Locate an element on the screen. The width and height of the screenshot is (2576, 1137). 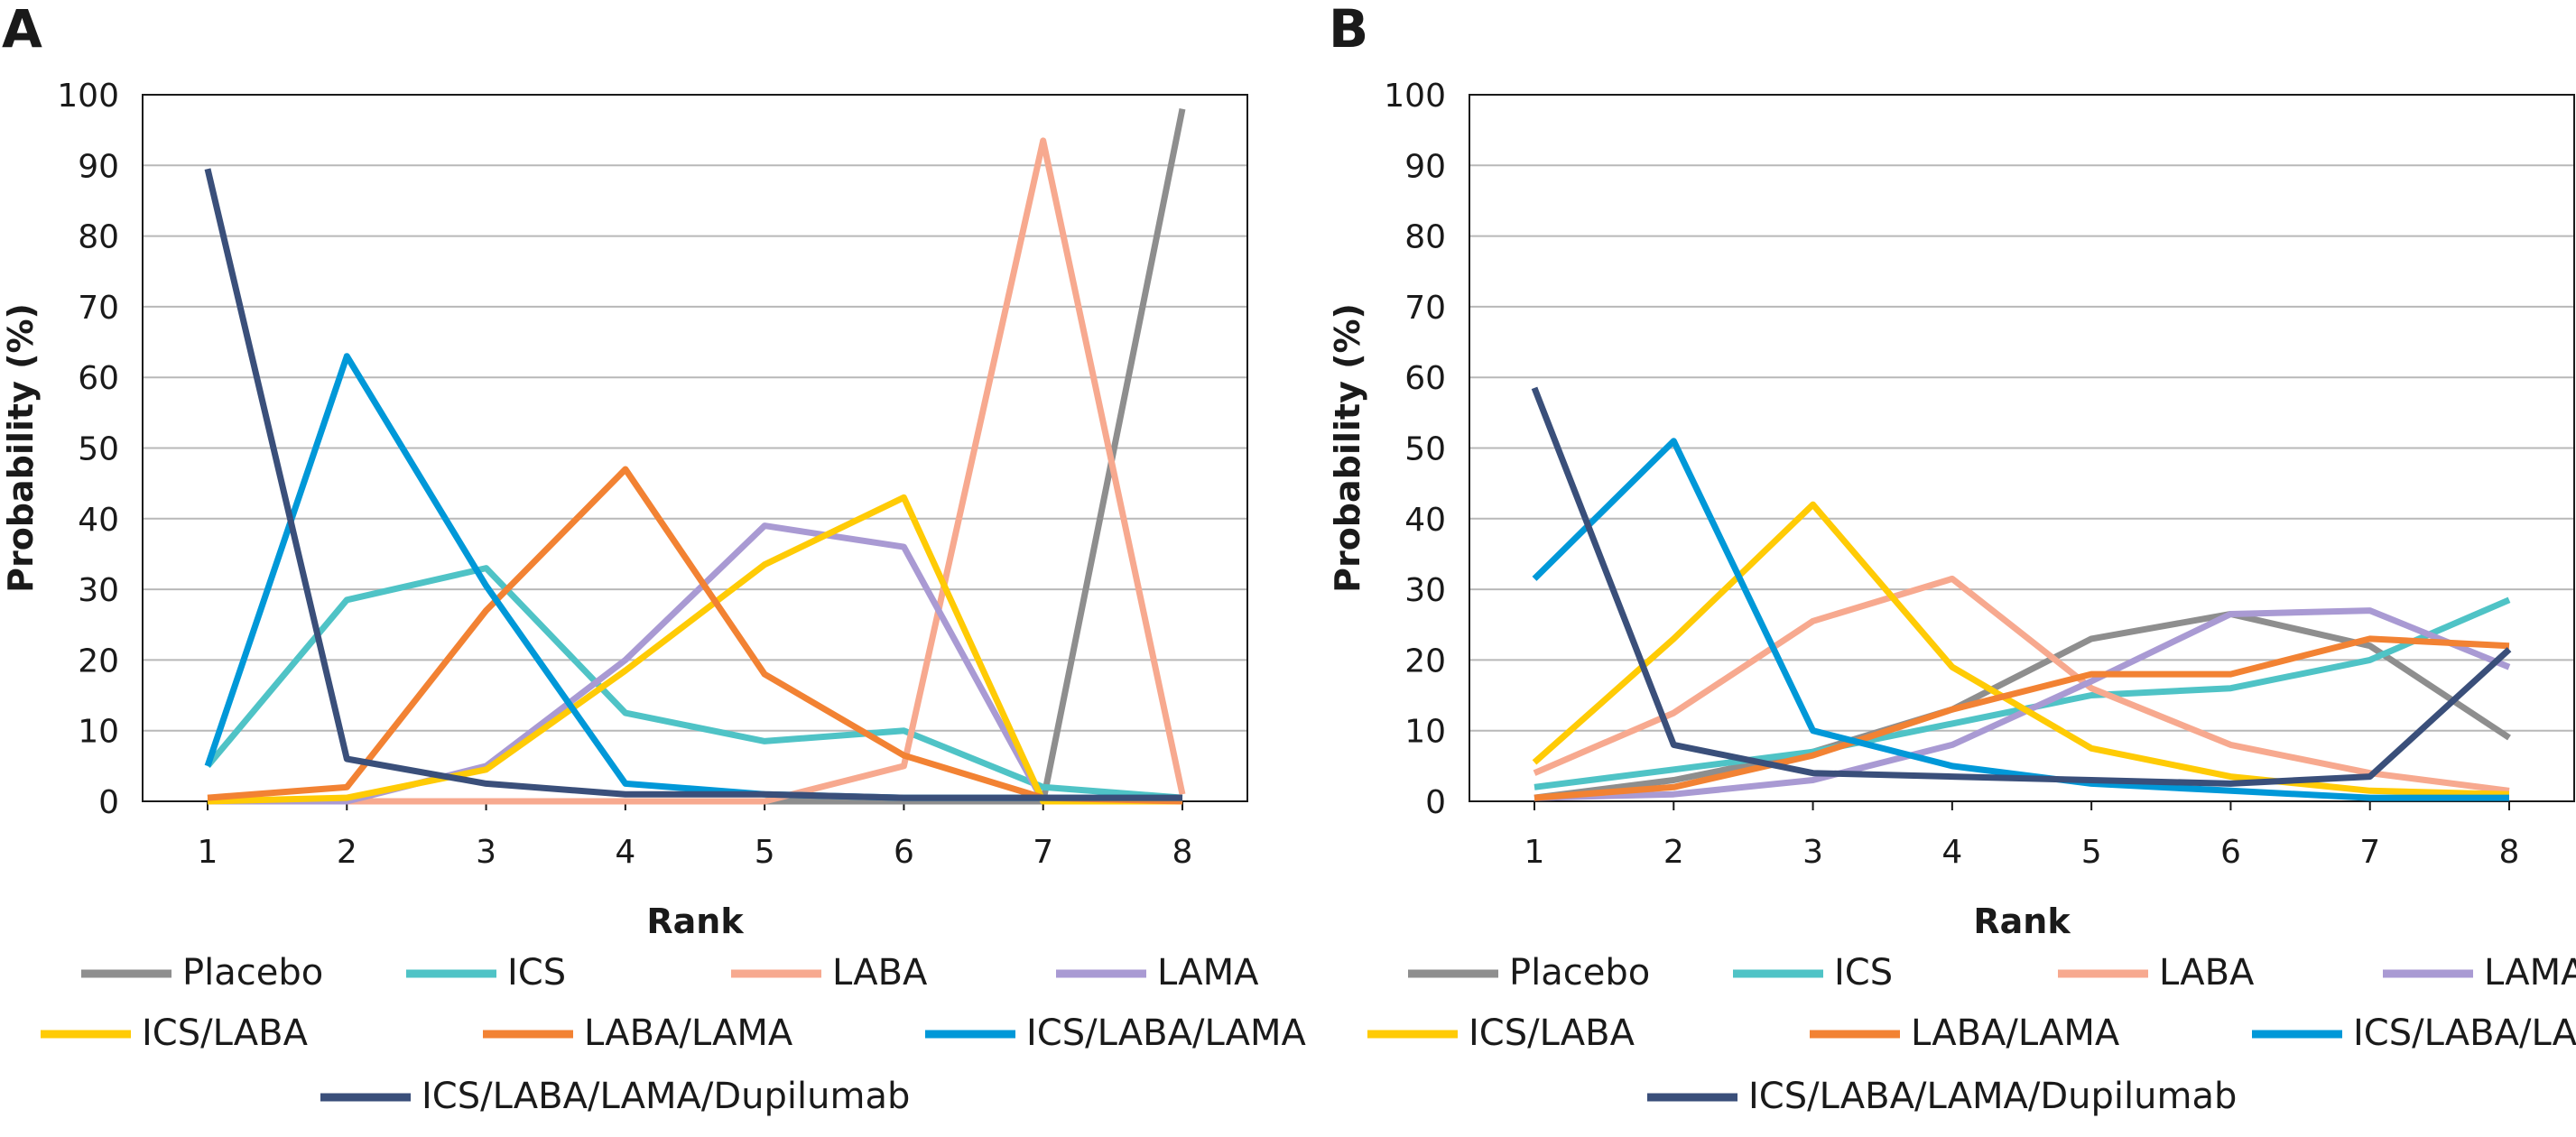
panel-letter: A is located at coordinates (22, 30).